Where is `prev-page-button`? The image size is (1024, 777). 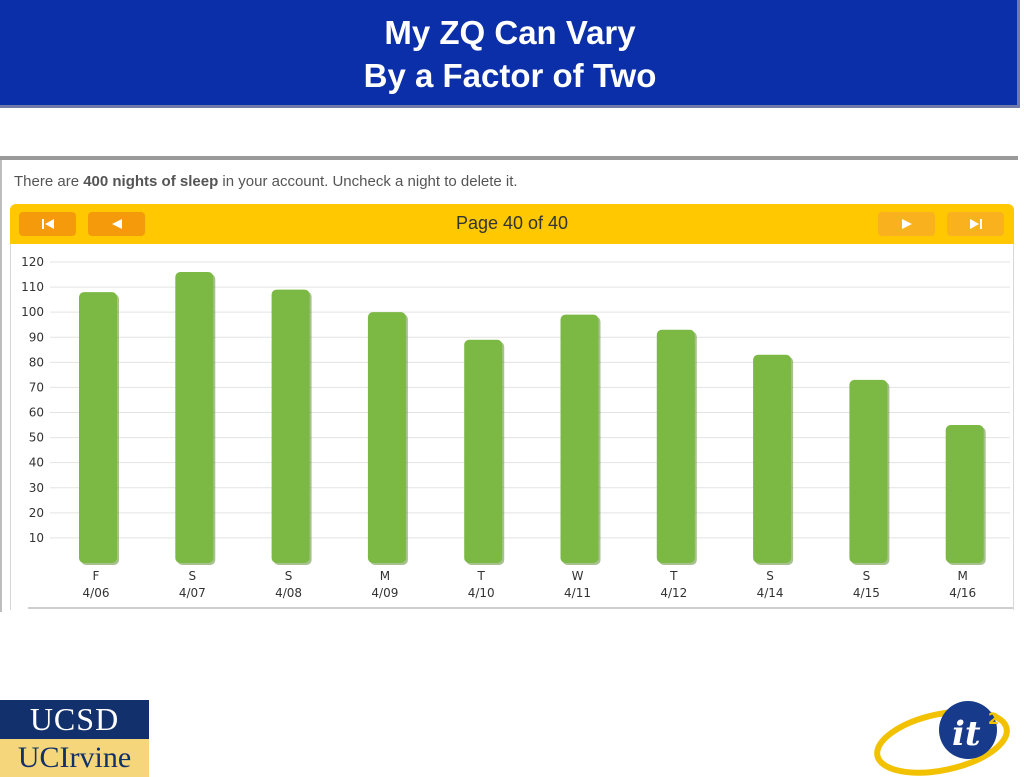
prev-page-button is located at coordinates (116, 224).